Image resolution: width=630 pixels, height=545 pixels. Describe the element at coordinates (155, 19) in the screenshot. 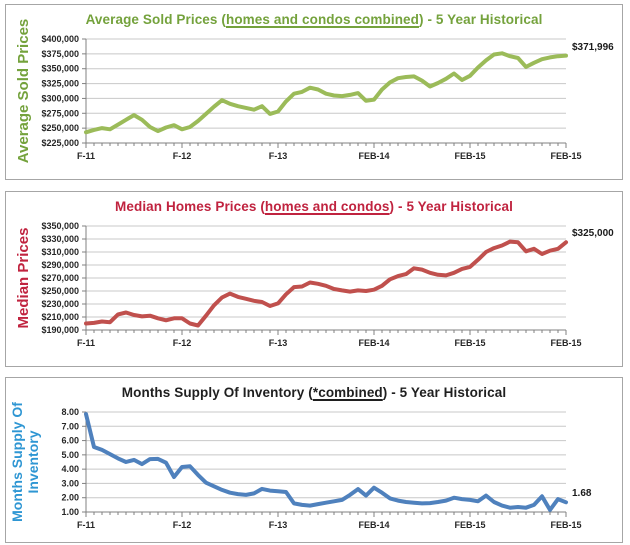

I see `title-text: Average Sold Prices (` at that location.